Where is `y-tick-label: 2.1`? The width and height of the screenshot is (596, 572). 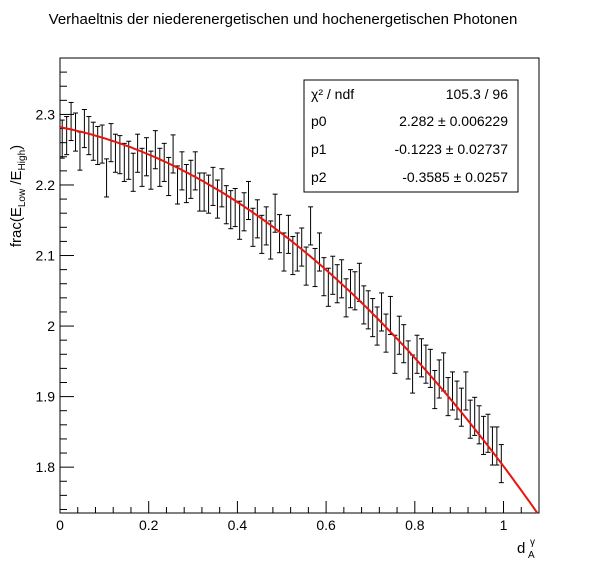 y-tick-label: 2.1 is located at coordinates (46, 256).